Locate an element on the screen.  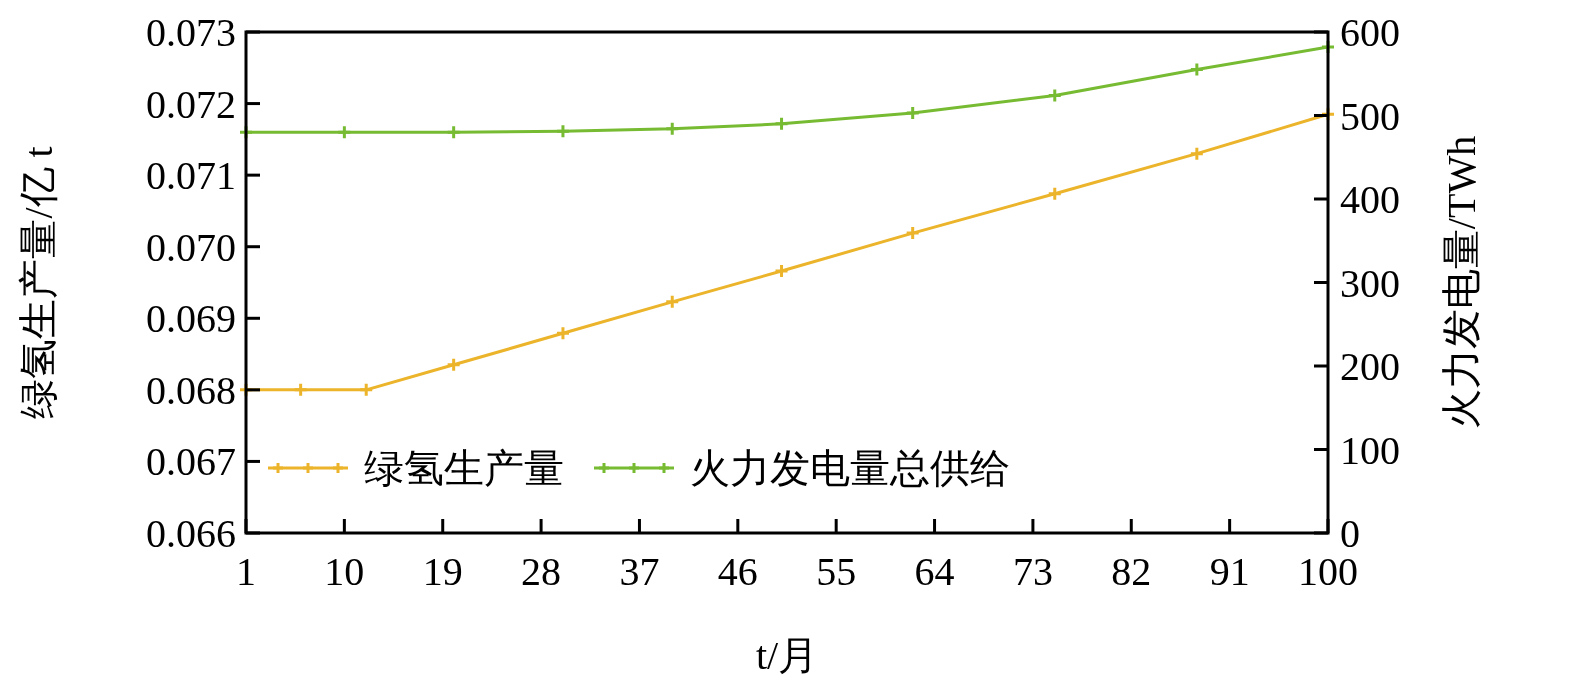
legend-label: 火力发电量总供给 is located at coordinates (850, 468).